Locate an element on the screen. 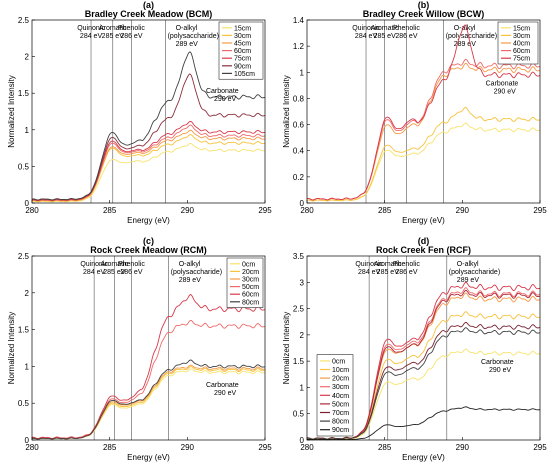 Image resolution: width=550 pixels, height=465 pixels. series-line-105cm is located at coordinates (148, 126).